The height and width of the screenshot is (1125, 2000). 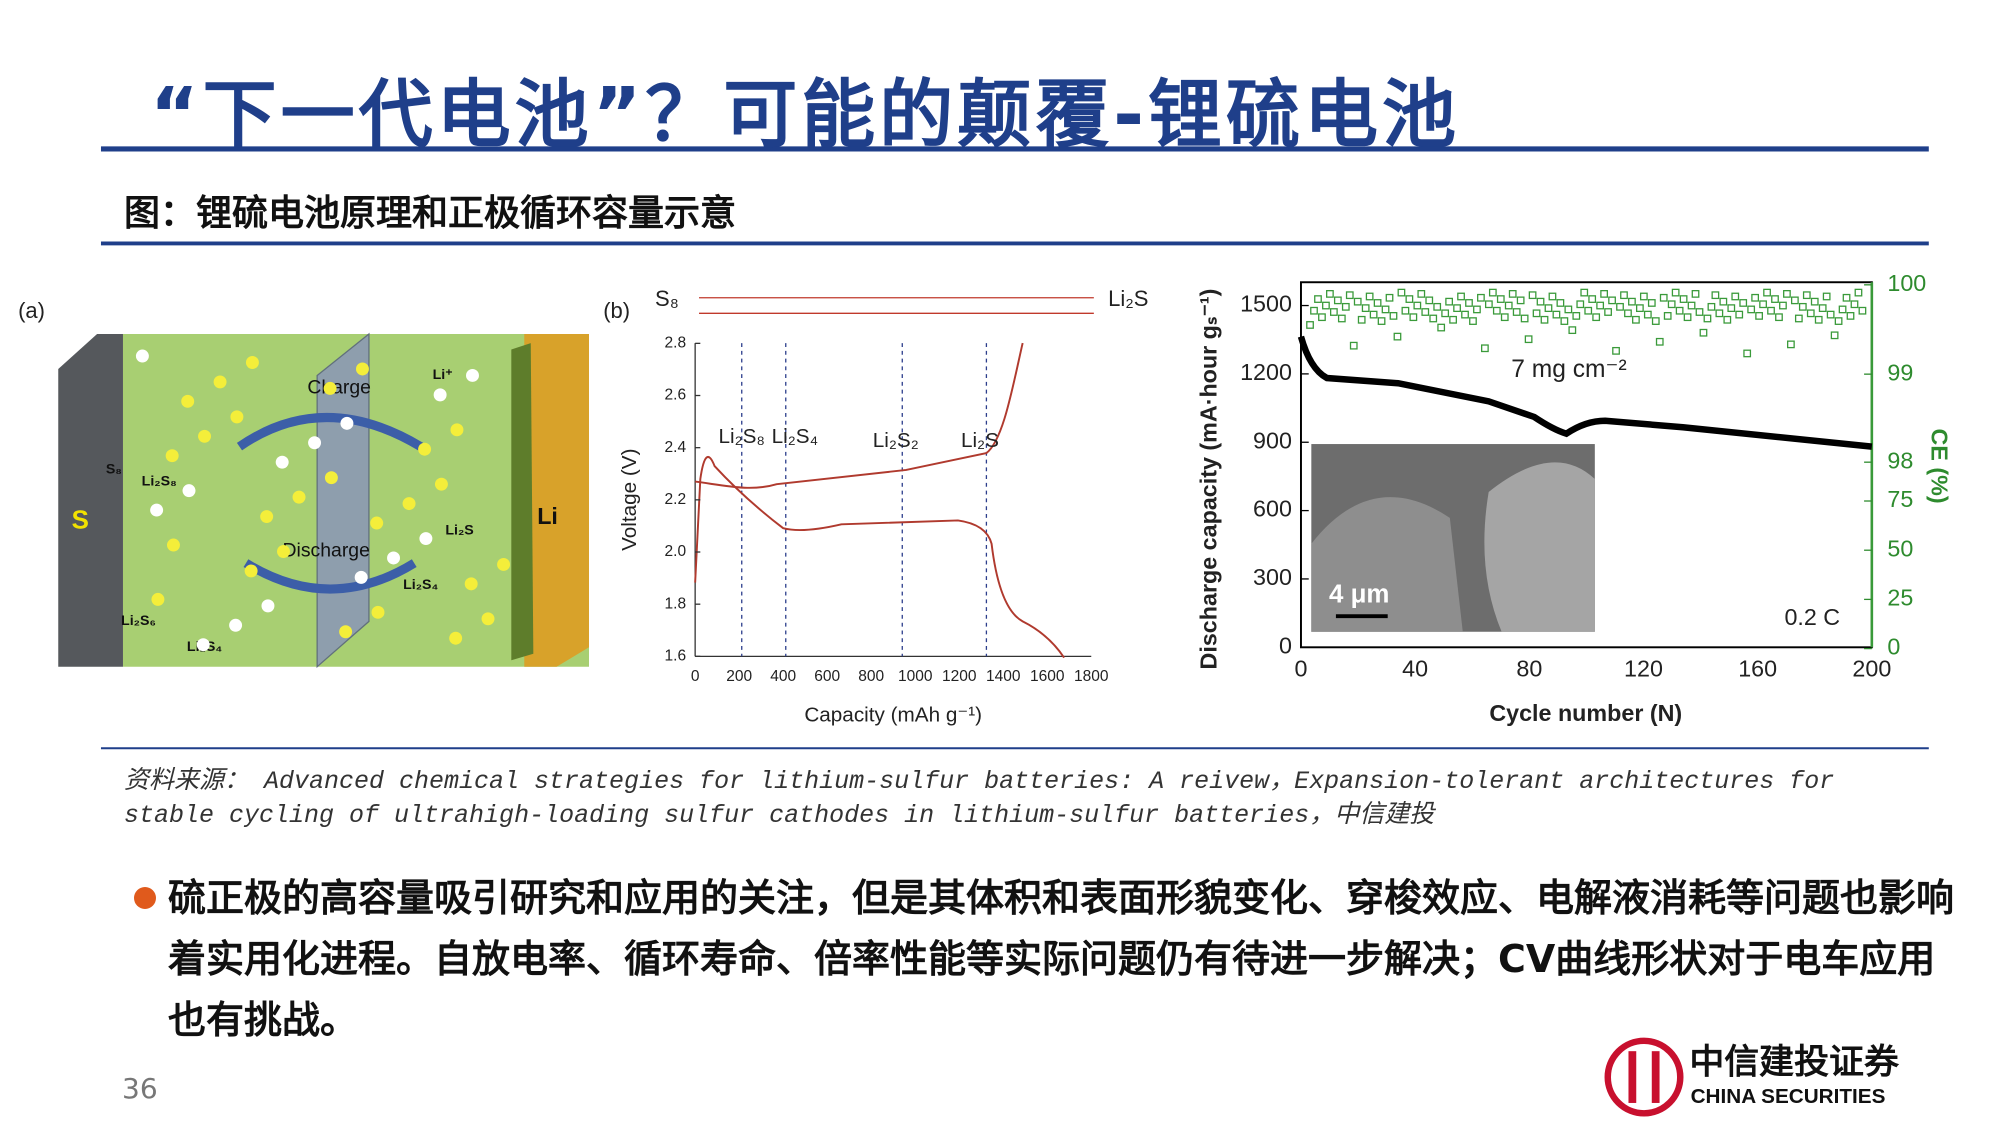 I want to click on label: Li₂S₂, so click(x=896, y=440).